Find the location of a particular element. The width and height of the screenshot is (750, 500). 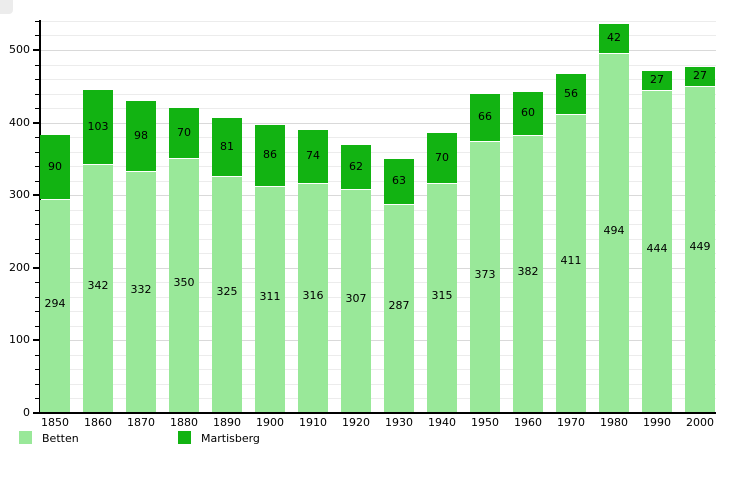

bar-1910-martisberg is located at coordinates (313, 156).